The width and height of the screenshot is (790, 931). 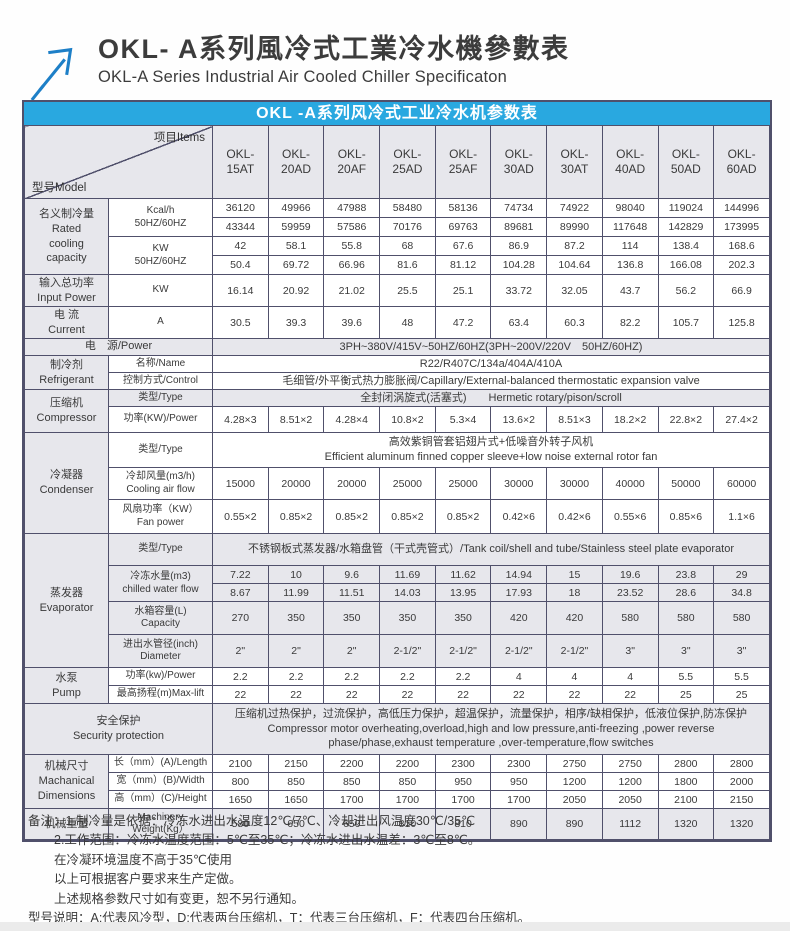 I want to click on value-cell: 7.22, so click(x=240, y=574).